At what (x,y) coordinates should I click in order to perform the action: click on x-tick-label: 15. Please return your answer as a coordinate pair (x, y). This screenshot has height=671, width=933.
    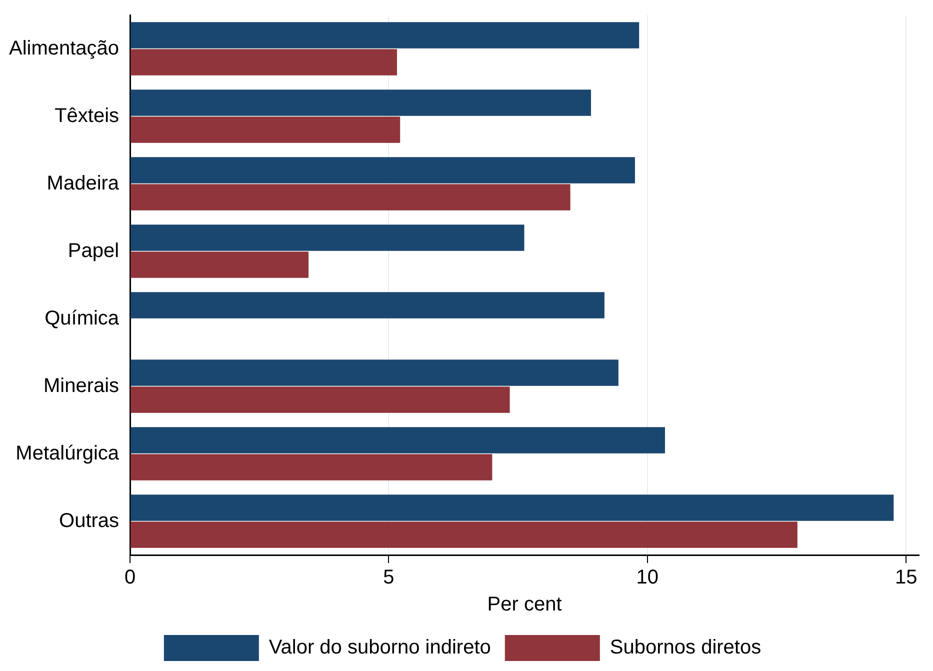
    Looking at the image, I should click on (906, 577).